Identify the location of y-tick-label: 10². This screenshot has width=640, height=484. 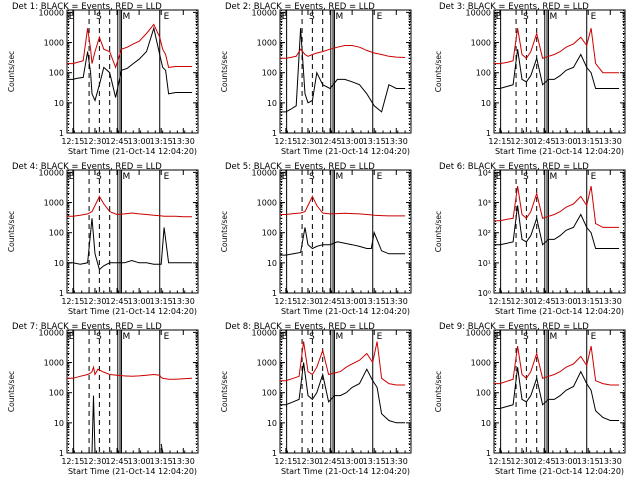
(484, 233).